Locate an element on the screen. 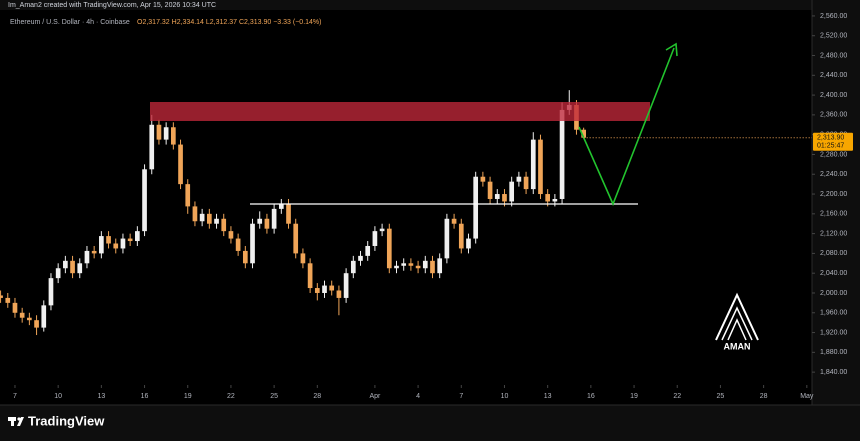 Image resolution: width=860 pixels, height=441 pixels. aman-logo: AMAN is located at coordinates (737, 321).